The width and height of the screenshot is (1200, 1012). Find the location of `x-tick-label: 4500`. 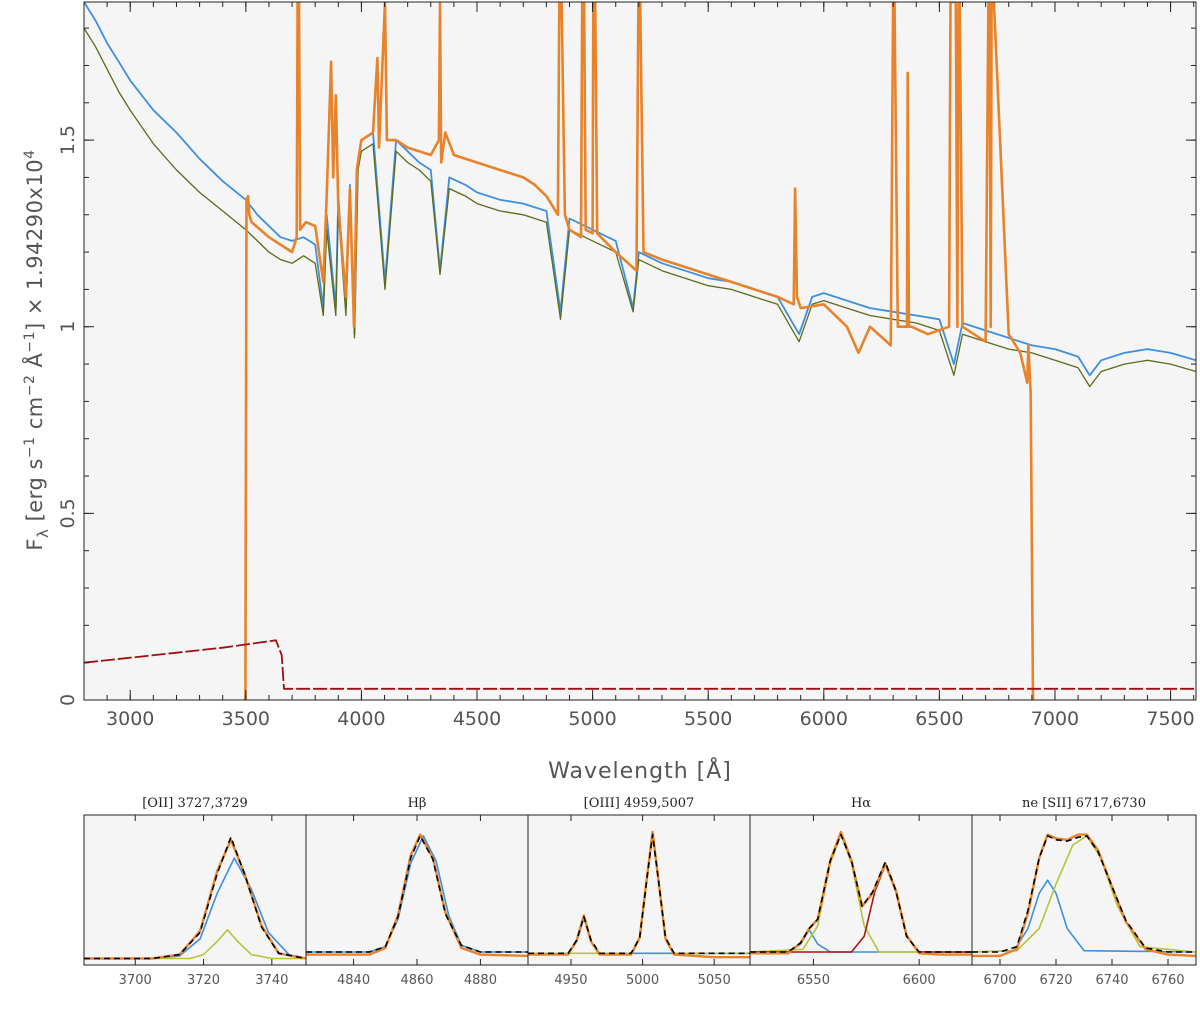

x-tick-label: 4500 is located at coordinates (477, 719).